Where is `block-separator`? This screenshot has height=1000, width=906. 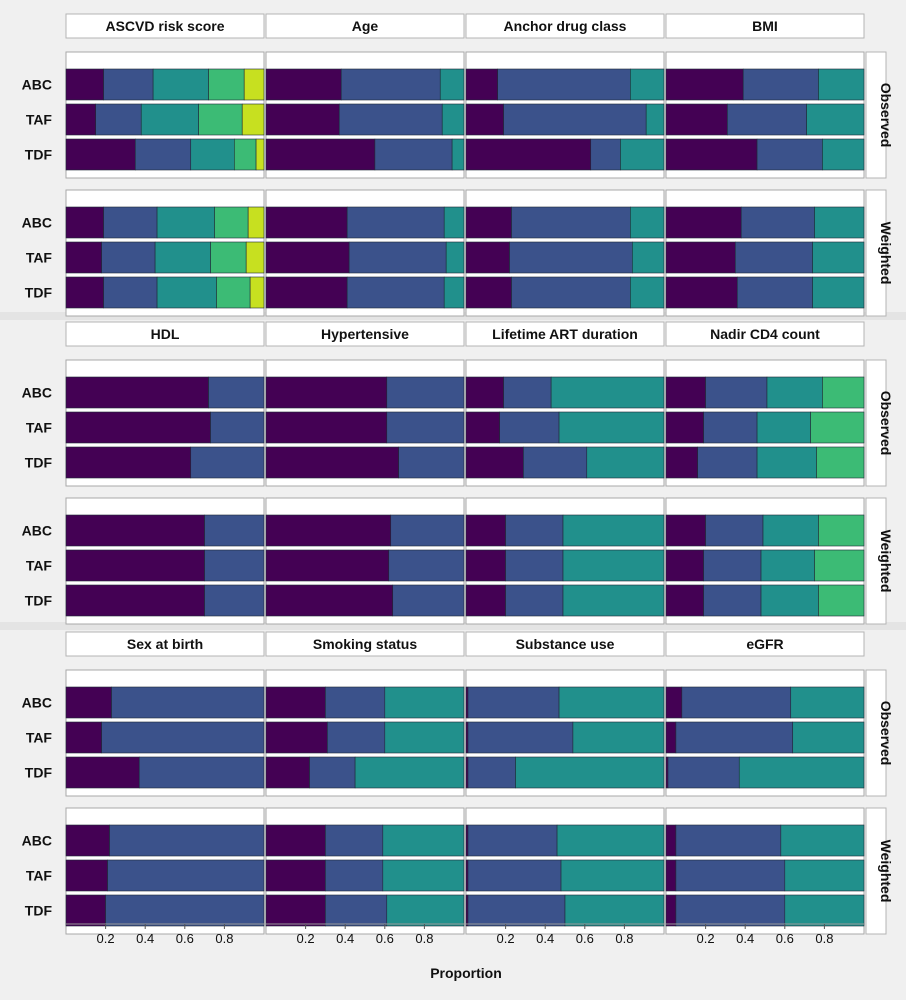
block-separator is located at coordinates (453, 626).